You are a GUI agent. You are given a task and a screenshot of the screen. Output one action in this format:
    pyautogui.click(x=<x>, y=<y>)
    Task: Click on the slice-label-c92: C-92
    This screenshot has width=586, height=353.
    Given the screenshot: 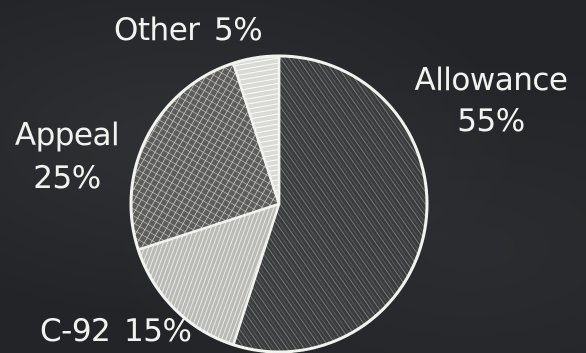 What is the action you would take?
    pyautogui.click(x=75, y=331)
    